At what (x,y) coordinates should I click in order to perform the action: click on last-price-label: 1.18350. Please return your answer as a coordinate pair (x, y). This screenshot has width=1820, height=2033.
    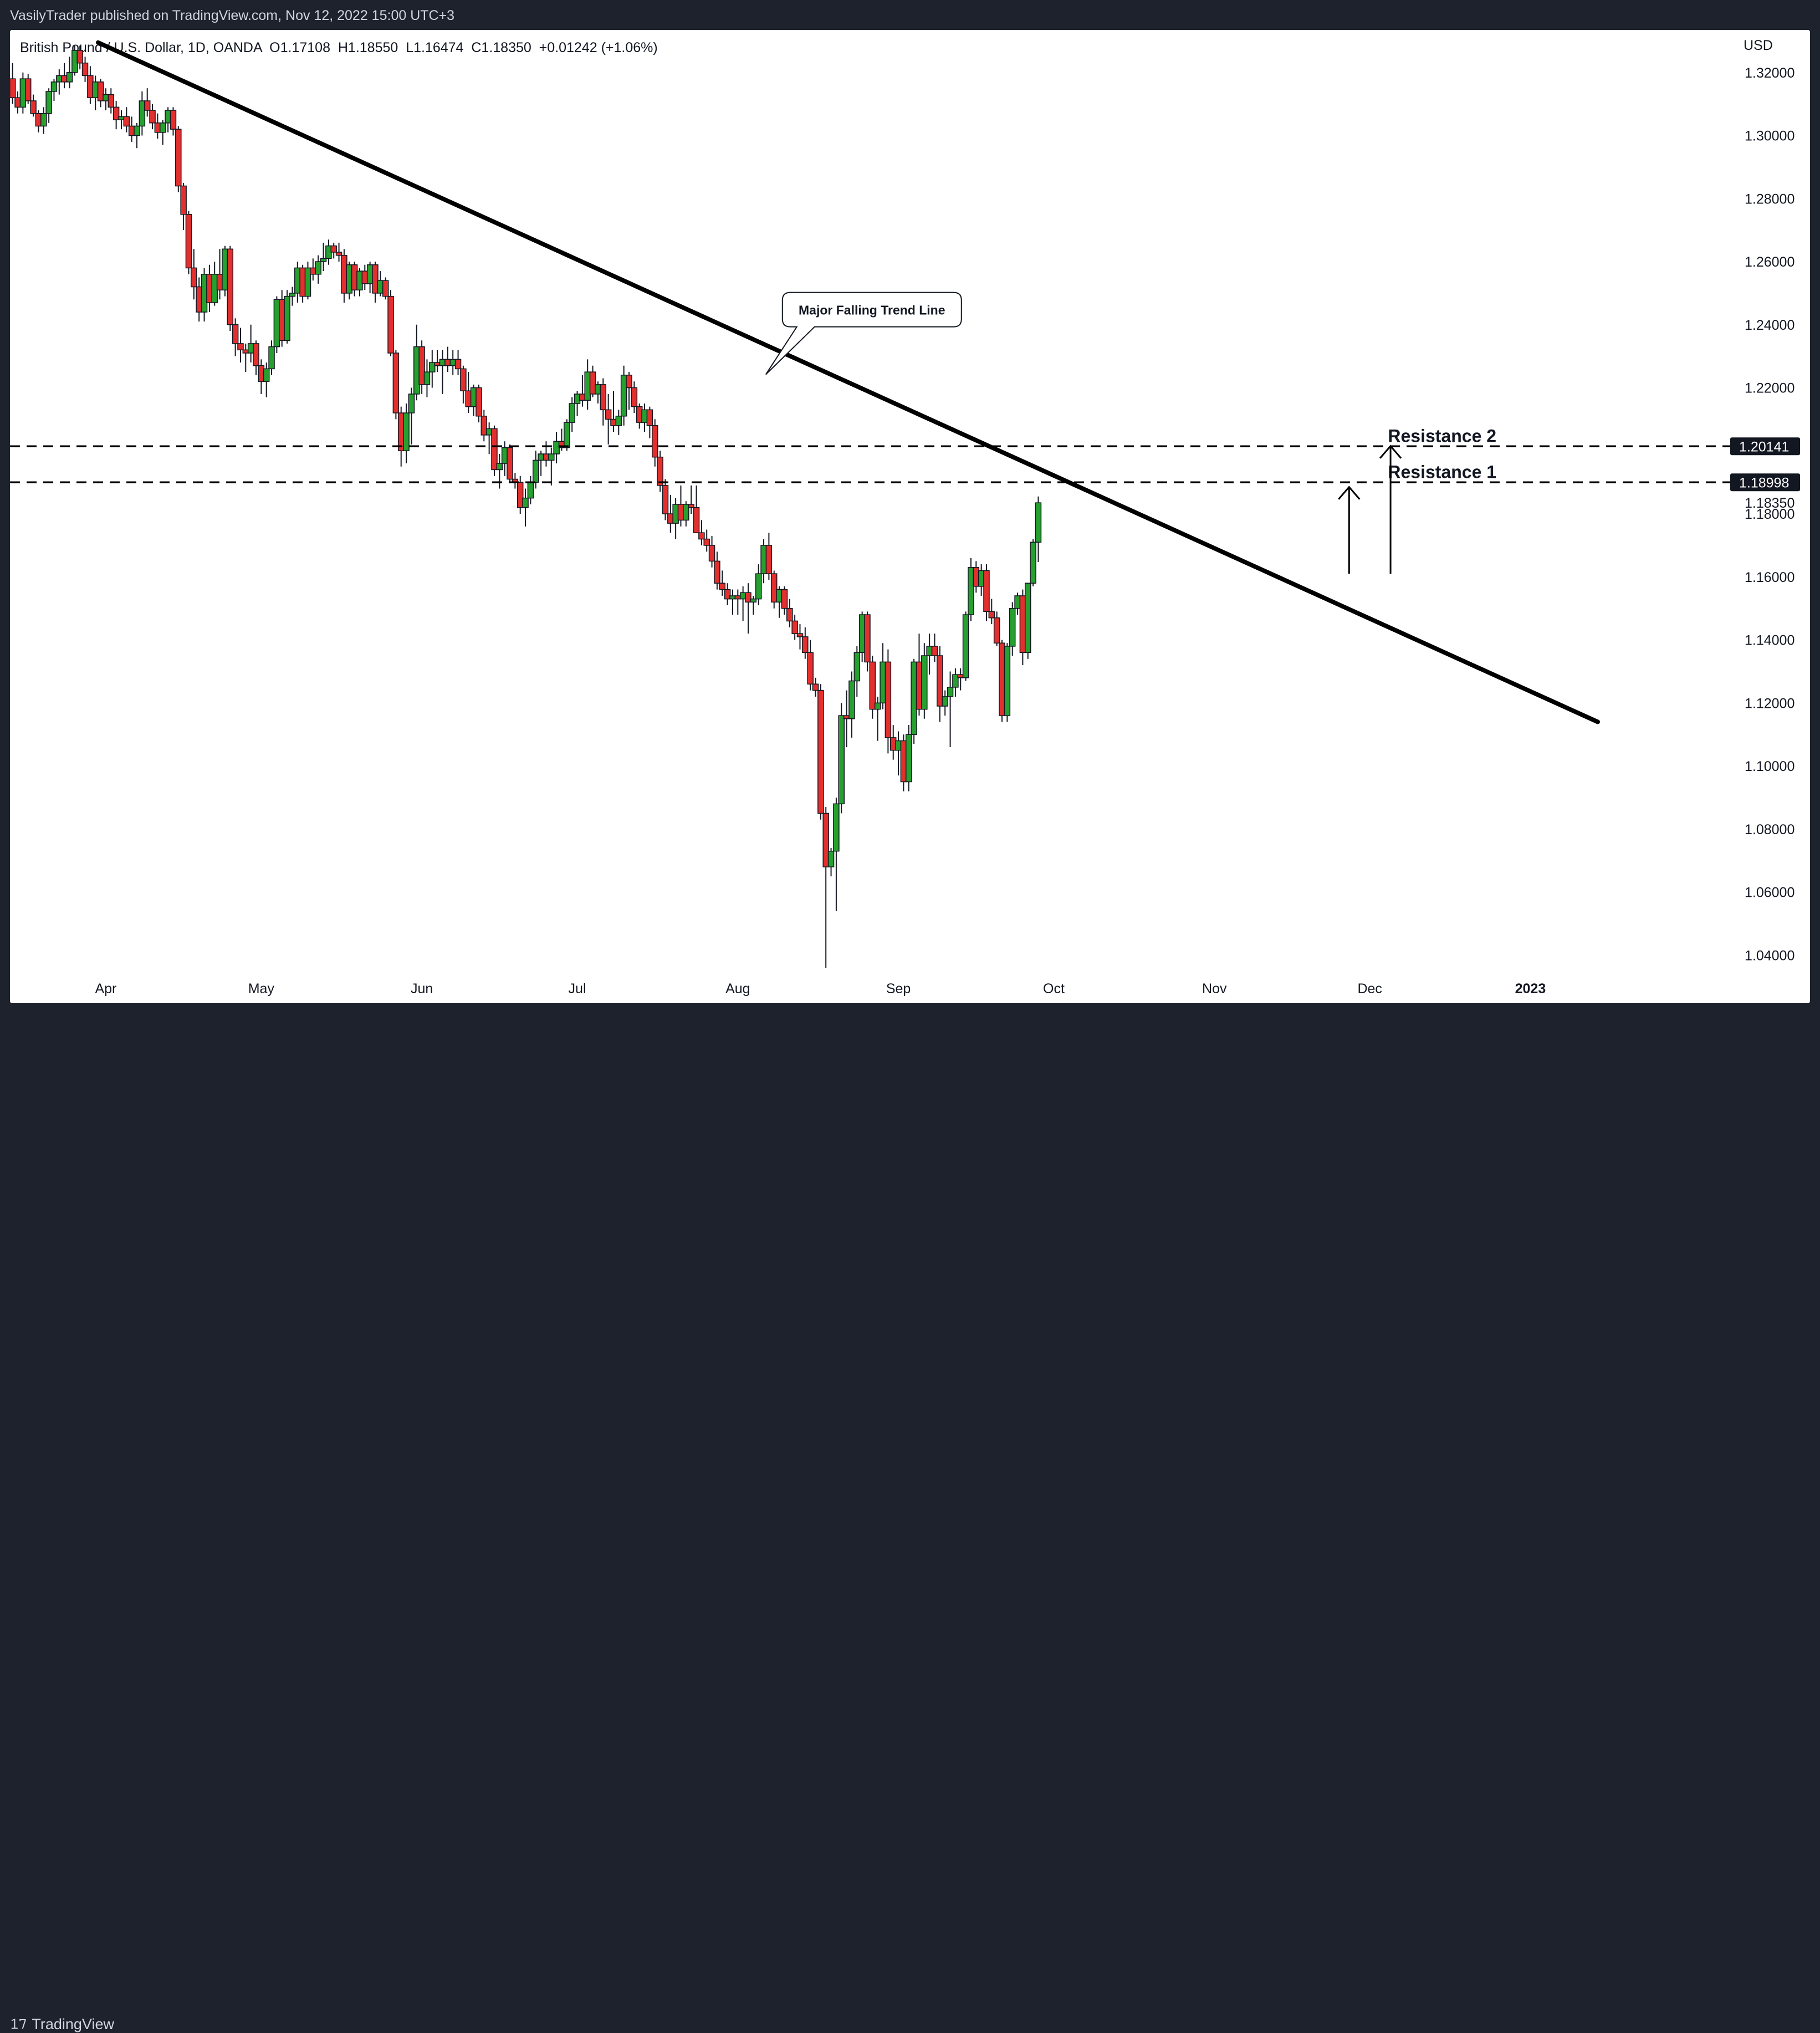
    Looking at the image, I should click on (1770, 503).